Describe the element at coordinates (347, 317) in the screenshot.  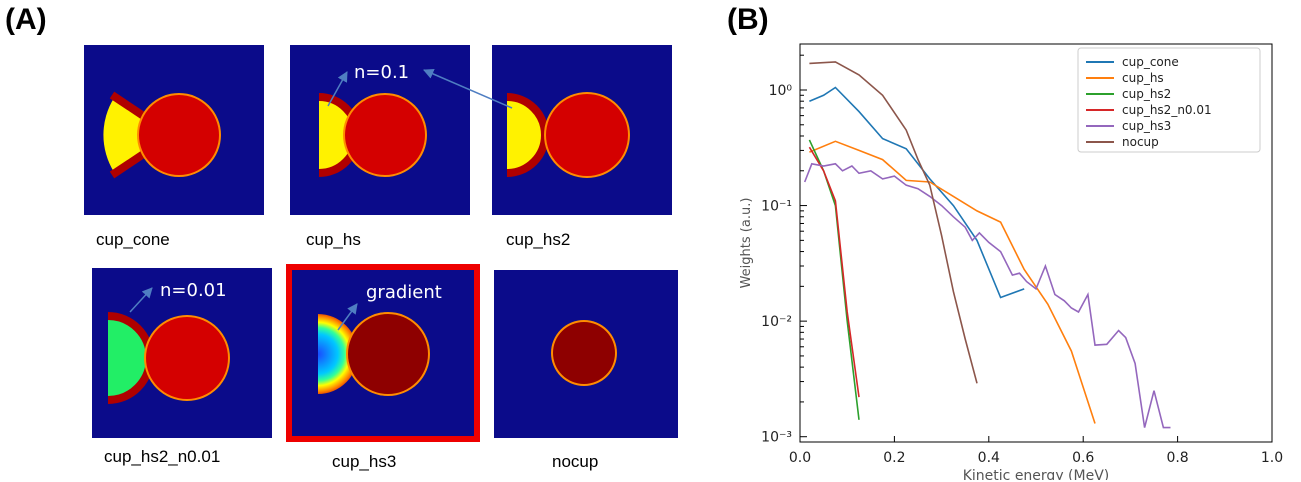
I see `annotation-arrow-gradient` at that location.